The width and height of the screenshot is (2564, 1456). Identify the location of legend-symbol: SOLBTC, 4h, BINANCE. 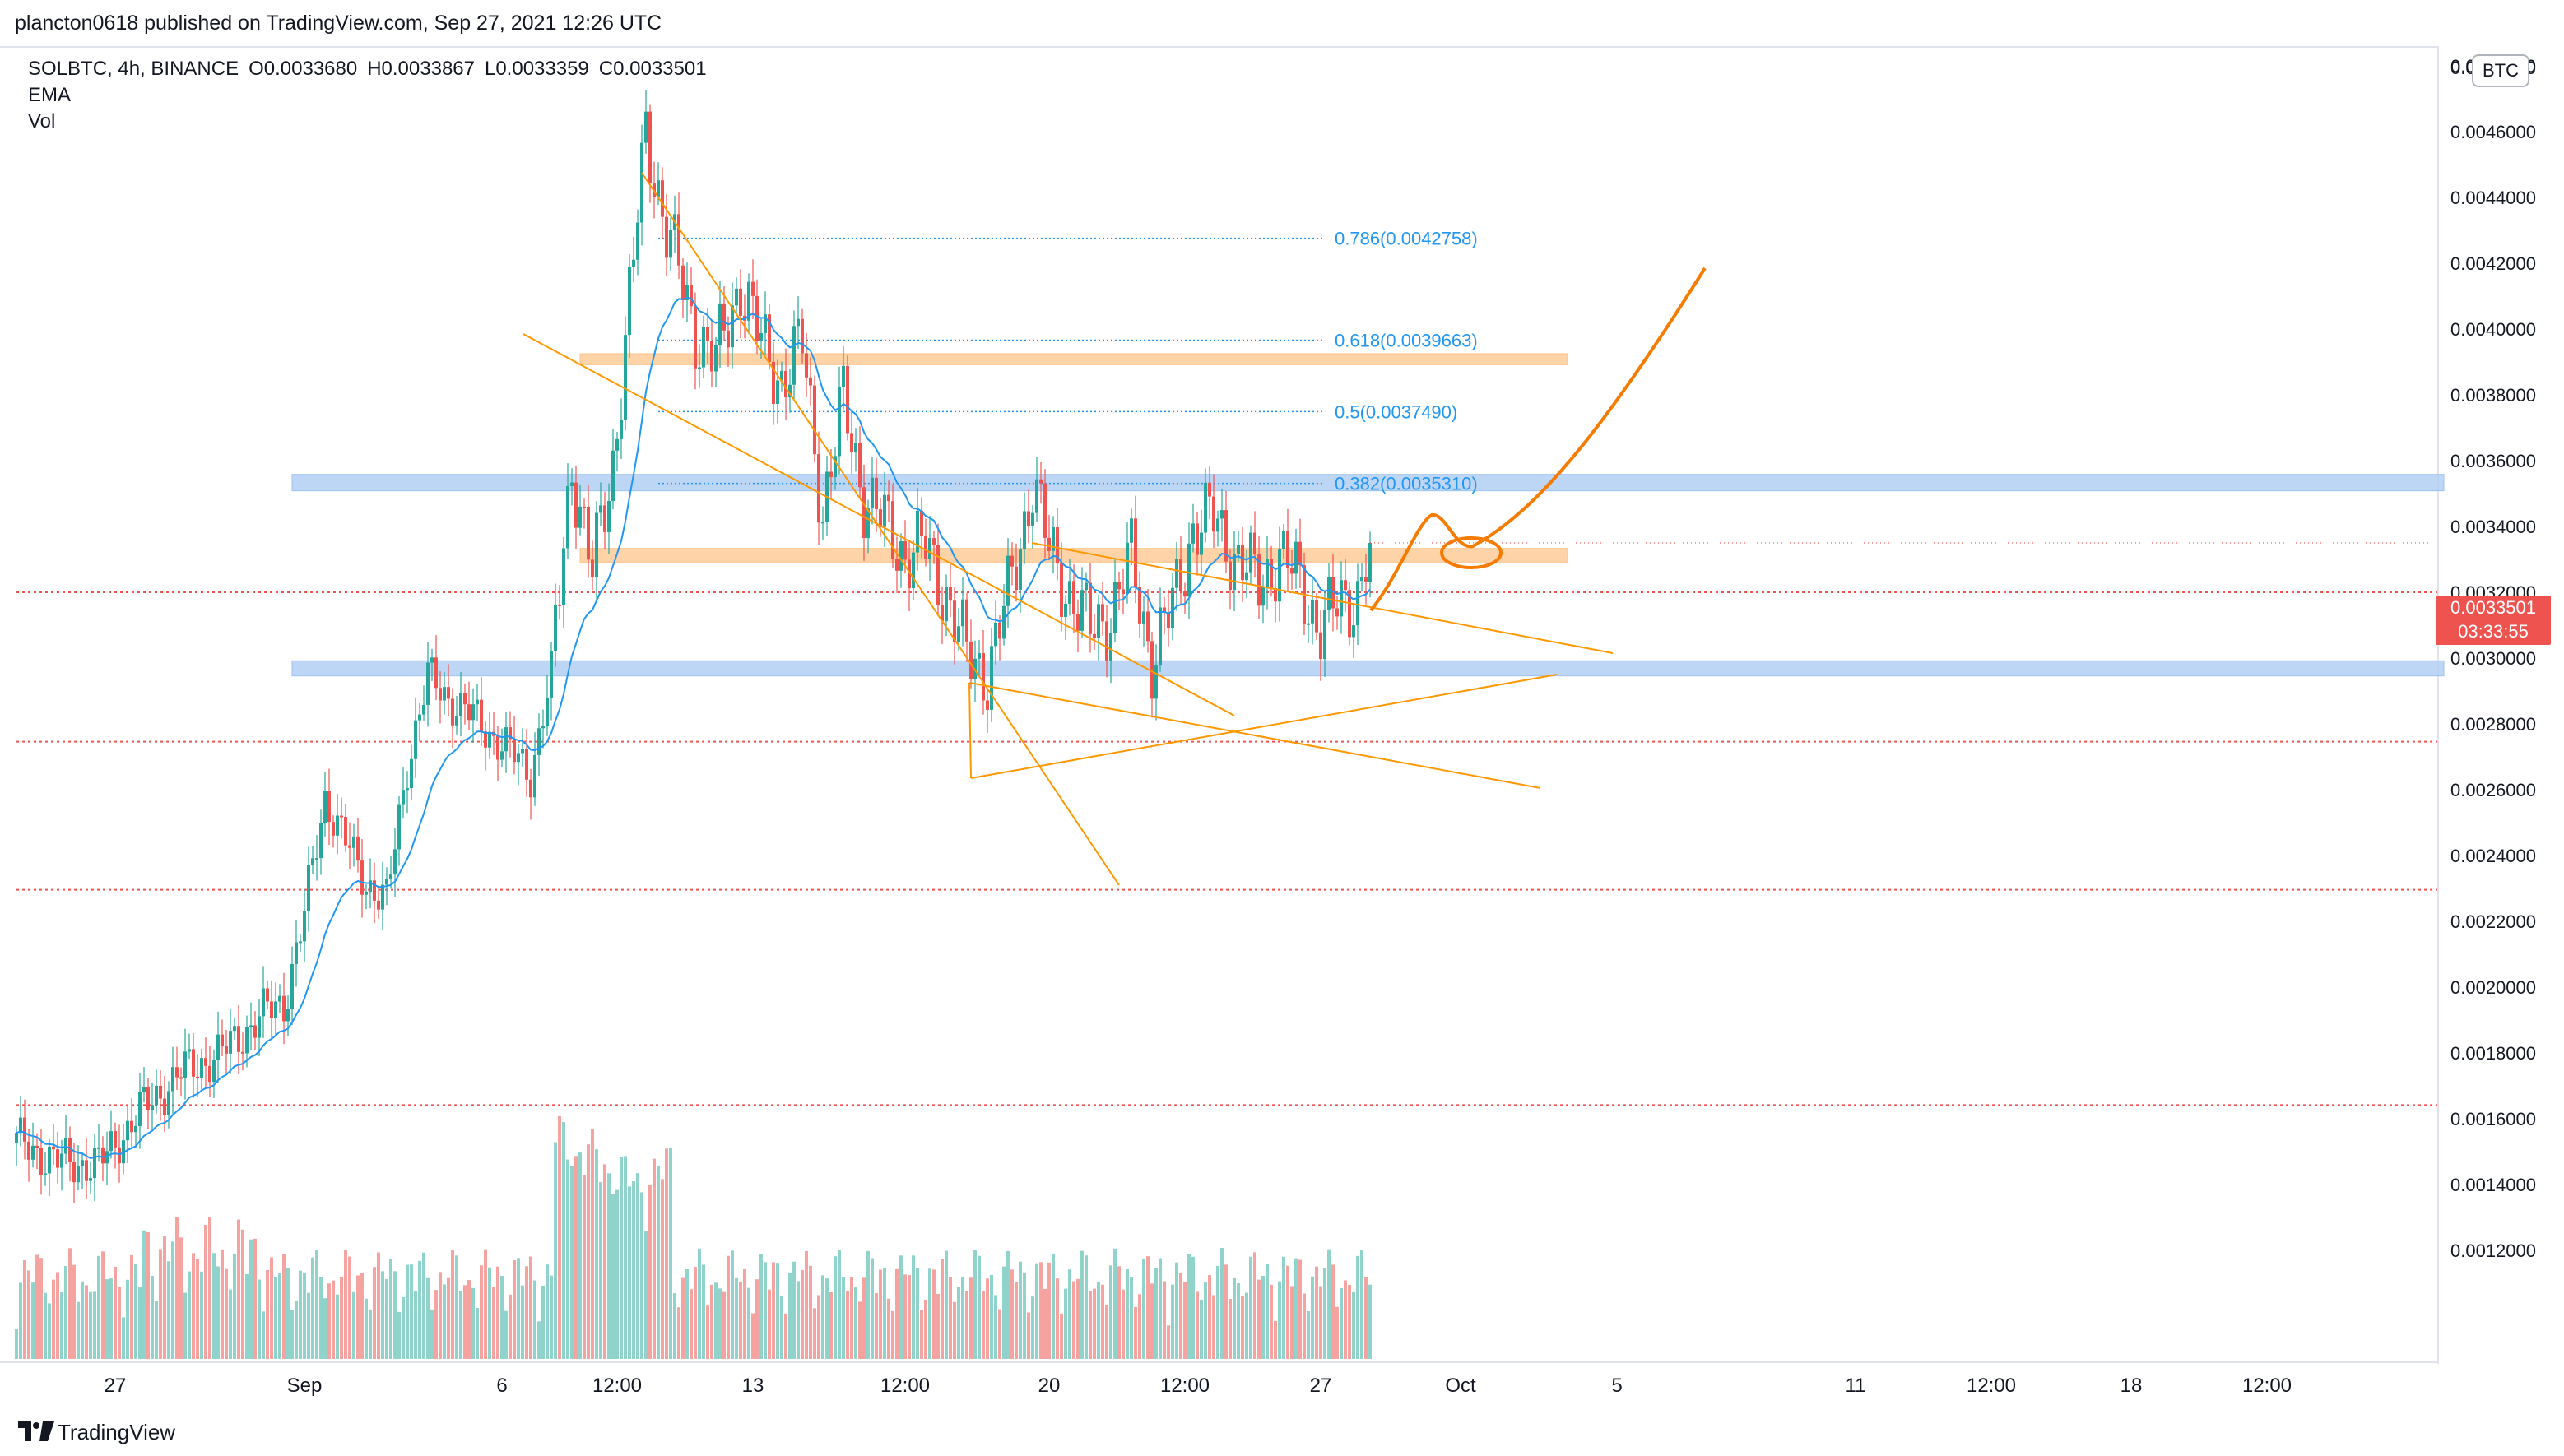
(134, 69).